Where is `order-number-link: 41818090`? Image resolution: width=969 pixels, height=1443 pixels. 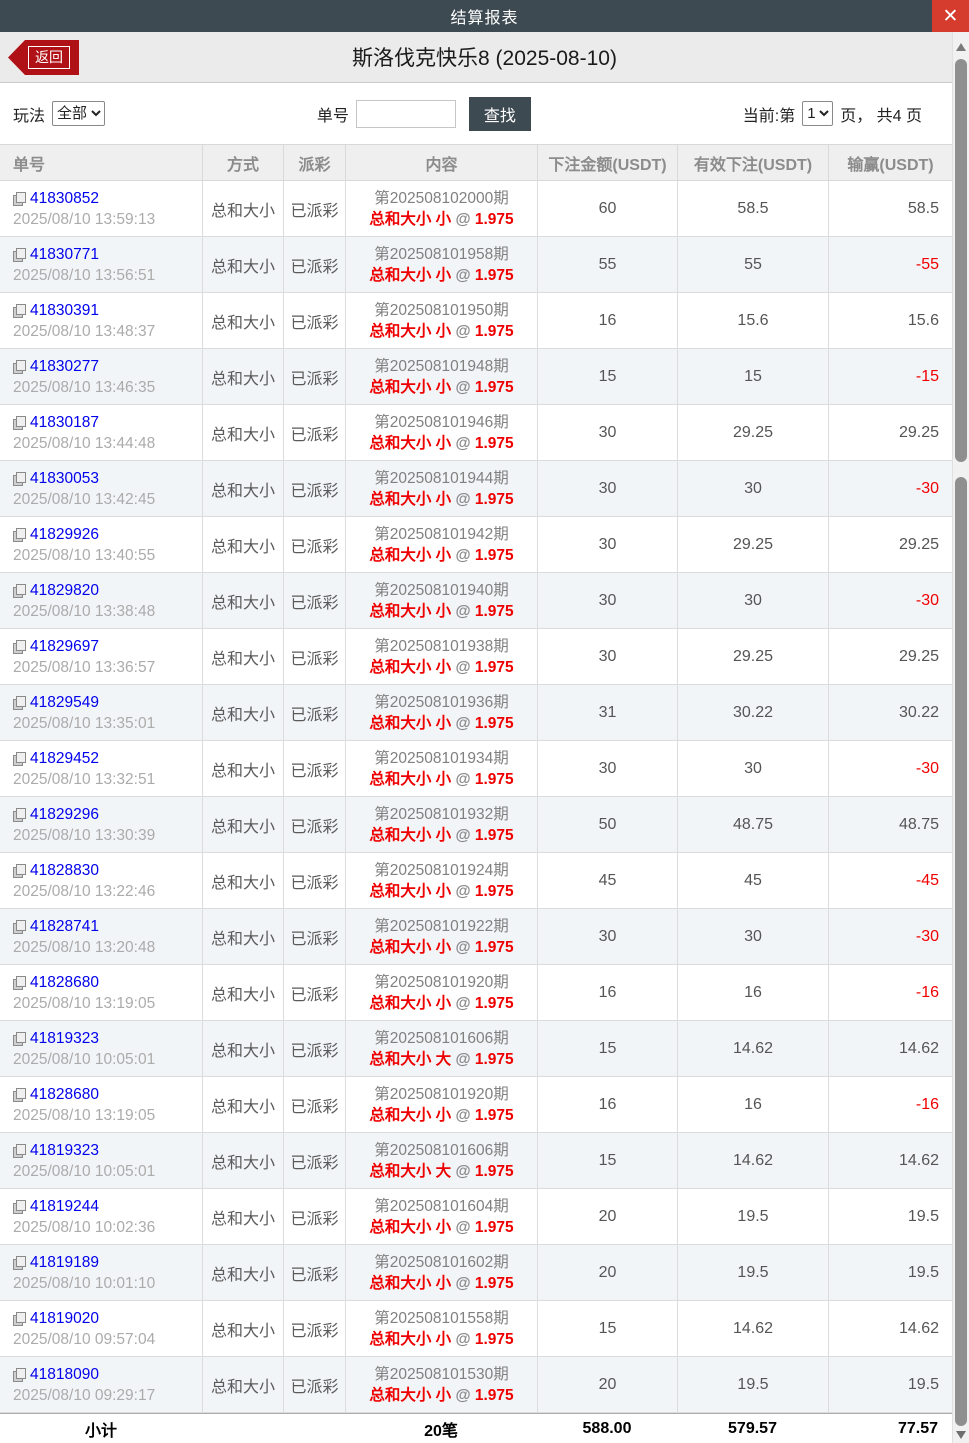 order-number-link: 41818090 is located at coordinates (64, 1374).